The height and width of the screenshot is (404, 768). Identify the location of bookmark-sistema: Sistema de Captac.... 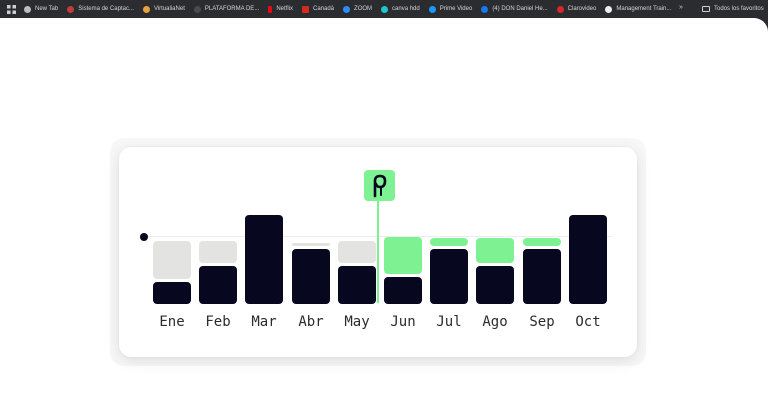
(100, 9).